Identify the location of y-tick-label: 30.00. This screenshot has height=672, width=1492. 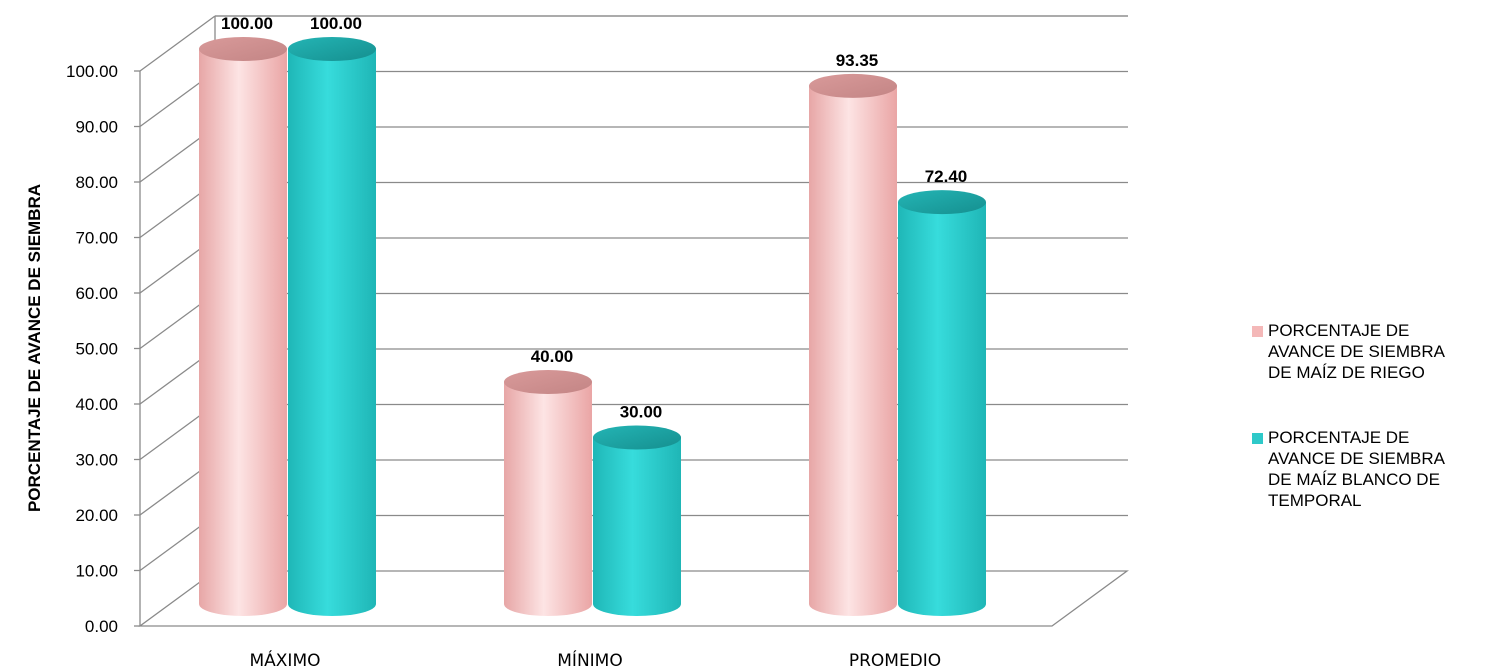
(96, 460).